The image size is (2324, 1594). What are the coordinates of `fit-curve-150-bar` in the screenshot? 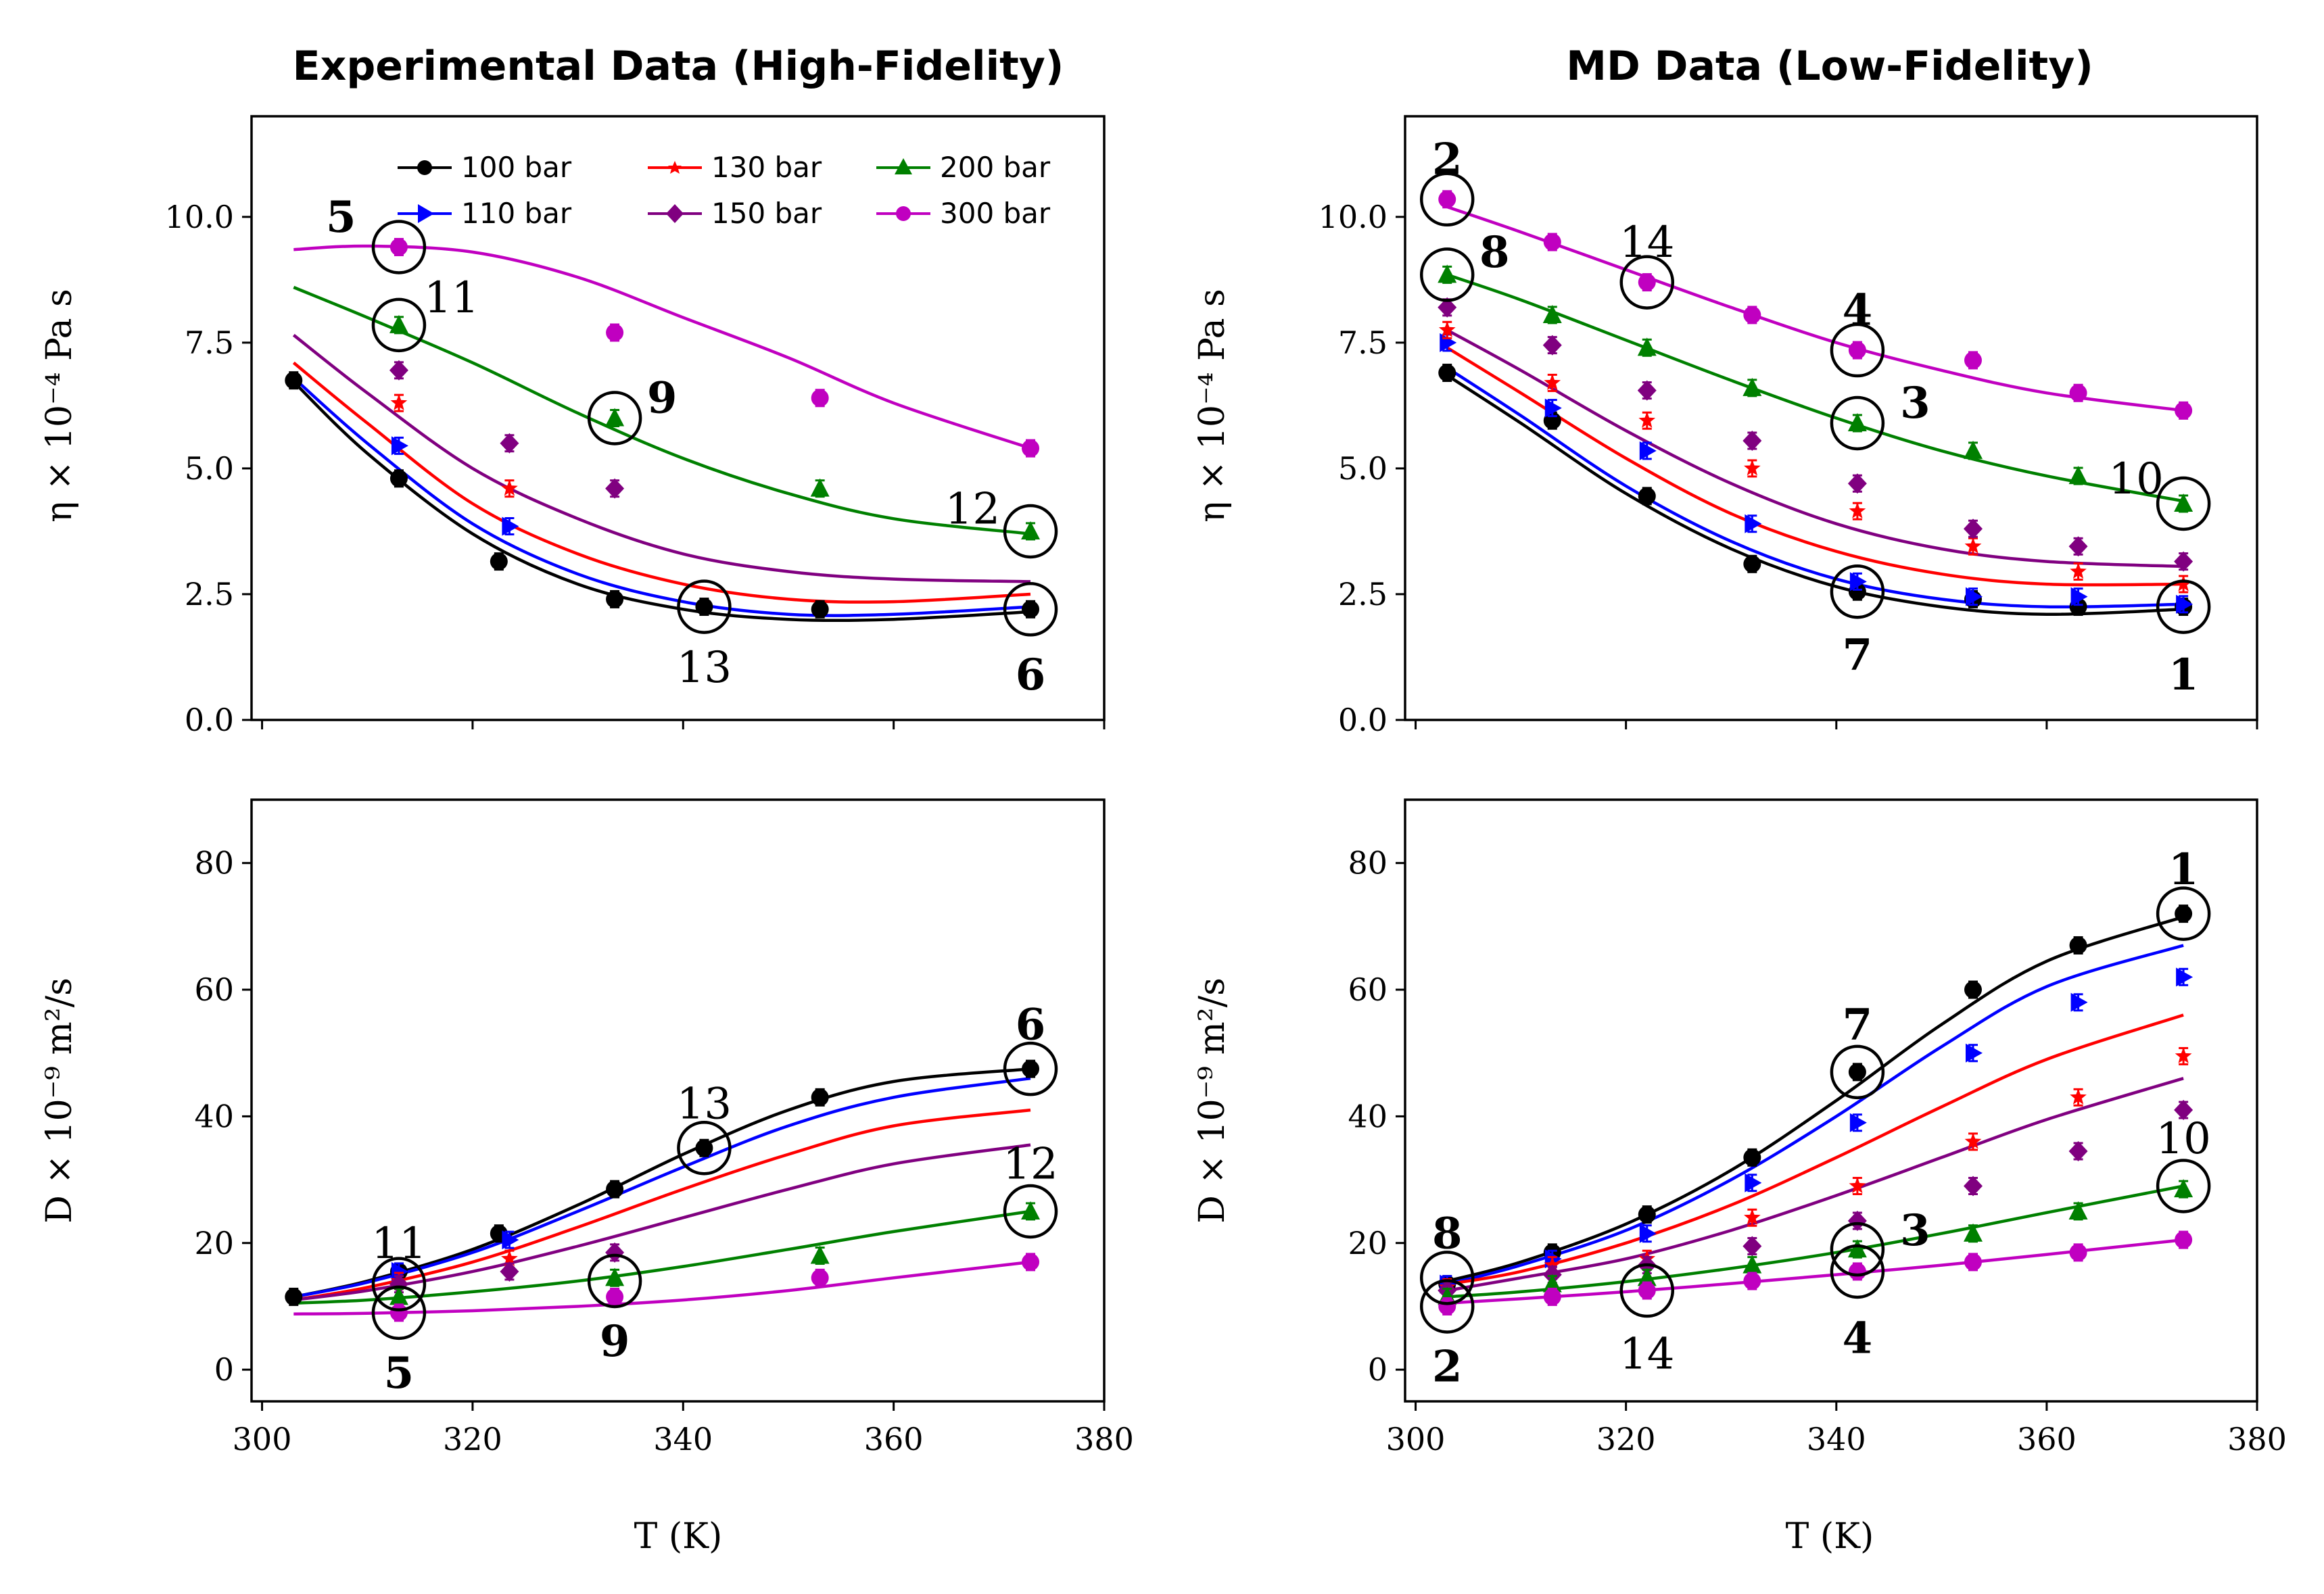 It's located at (1815, 449).